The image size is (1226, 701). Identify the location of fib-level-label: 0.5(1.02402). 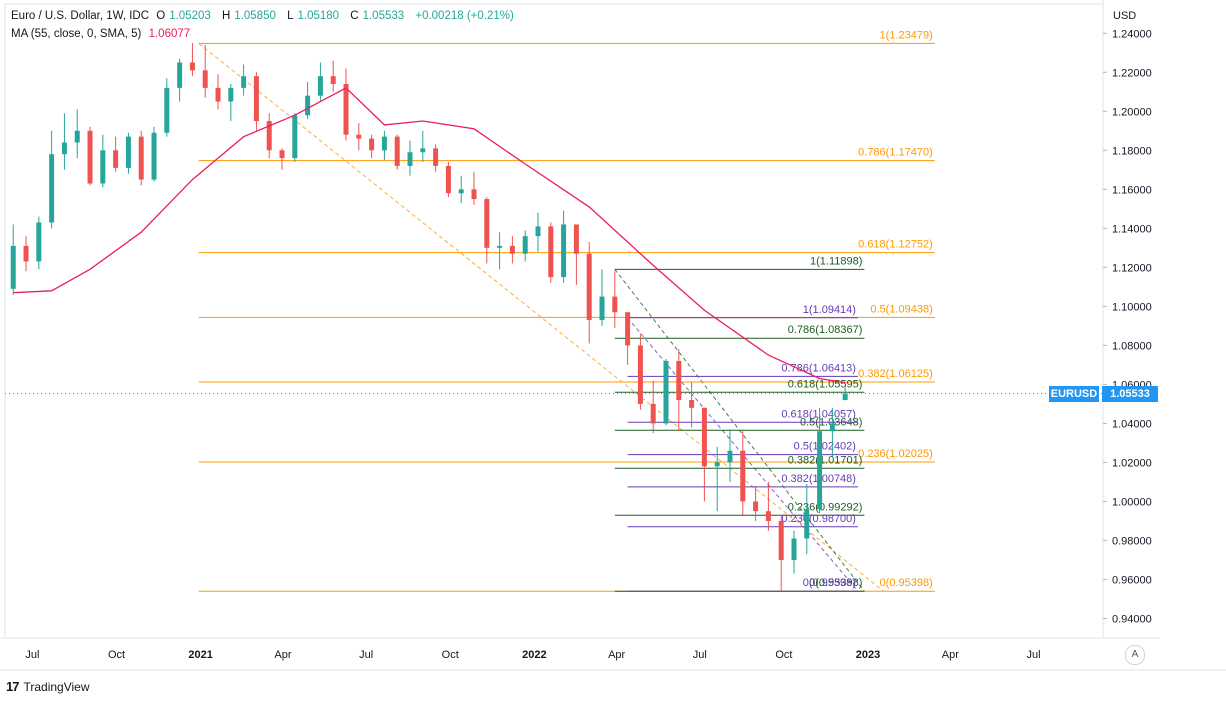
(825, 447).